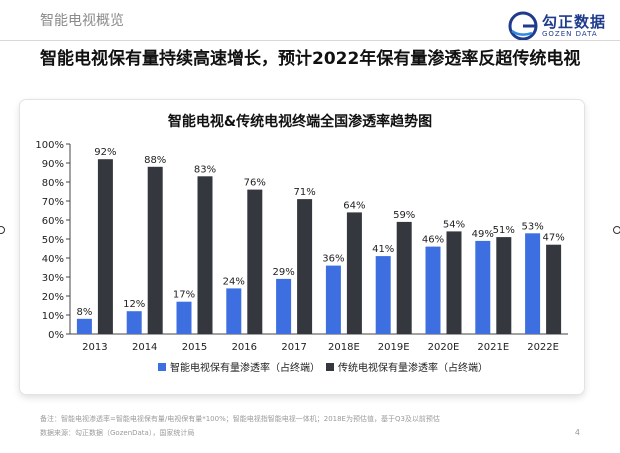  Describe the element at coordinates (577, 432) in the screenshot. I see `page-number: 4` at that location.